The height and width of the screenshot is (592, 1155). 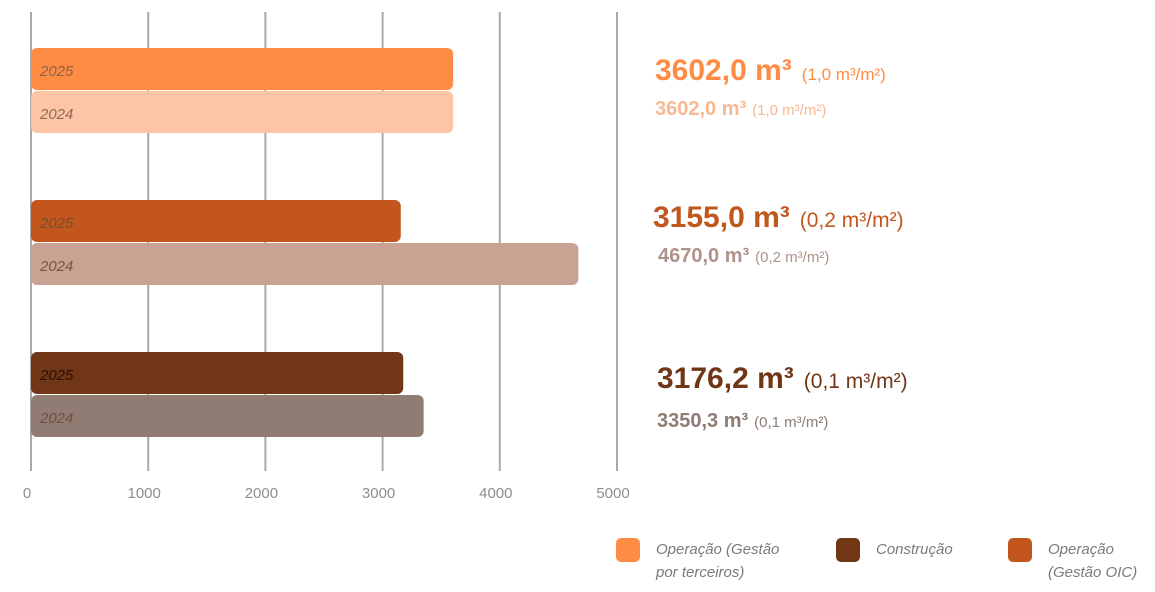 I want to click on legend-item-construcao: Construção, so click(x=894, y=550).